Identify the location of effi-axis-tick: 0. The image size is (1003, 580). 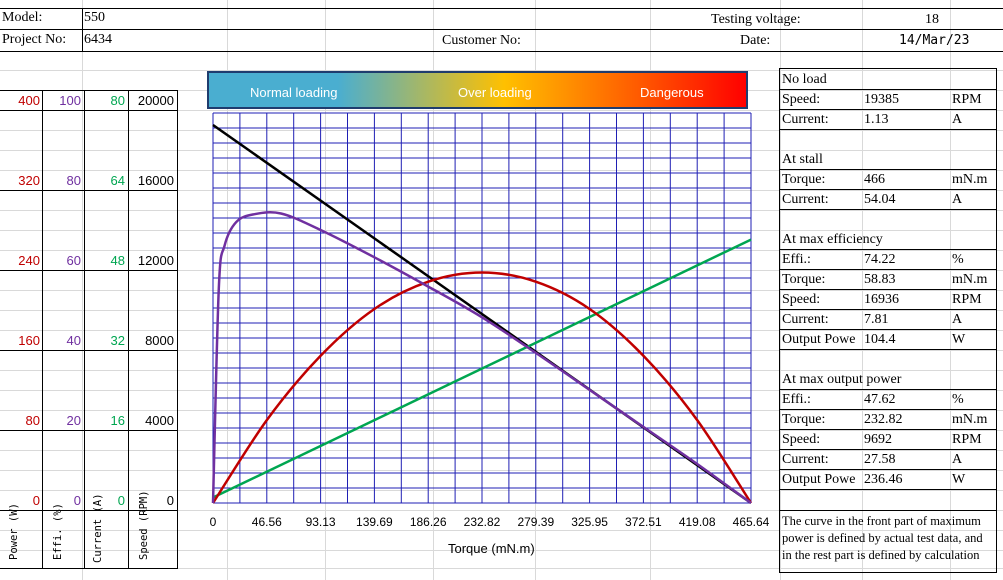
(77, 500).